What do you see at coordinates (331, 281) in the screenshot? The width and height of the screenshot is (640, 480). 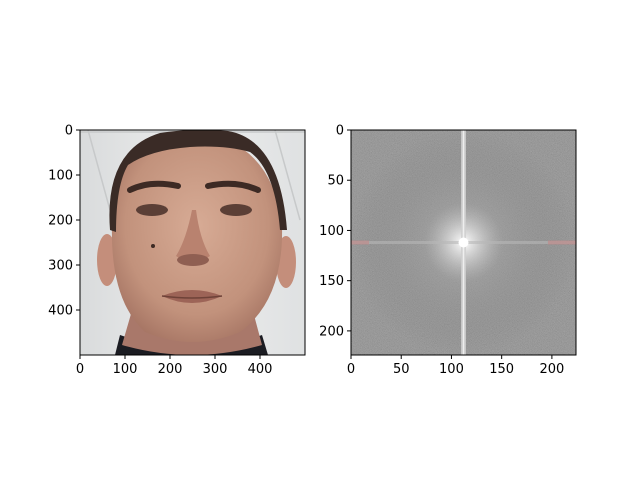 I see `right-y-tick-label: 150` at bounding box center [331, 281].